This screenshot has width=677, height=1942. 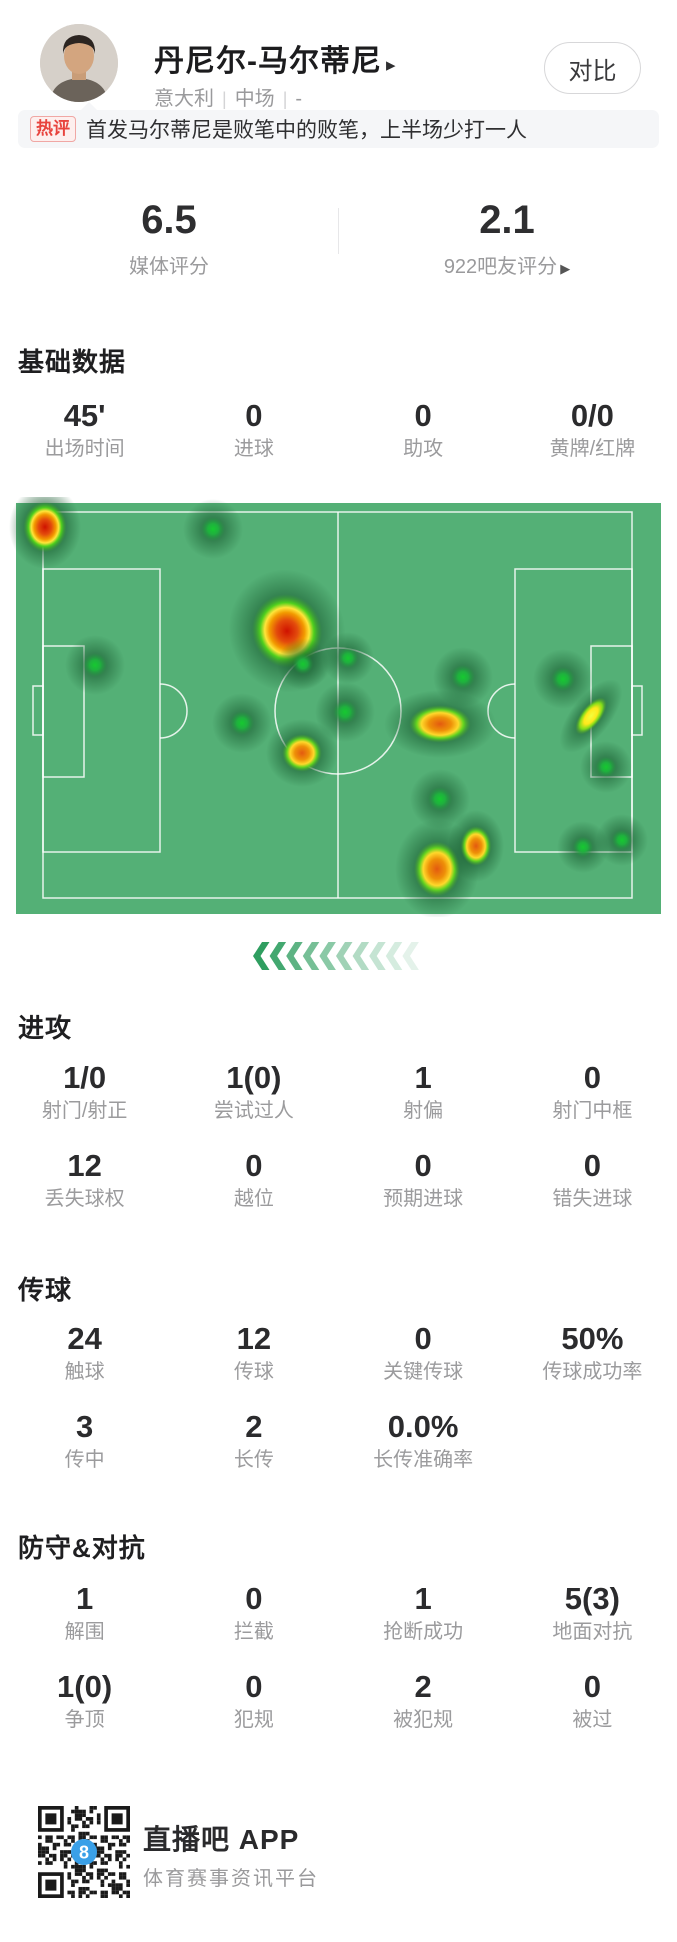 I want to click on stat-label: 助攻, so click(x=423, y=449).